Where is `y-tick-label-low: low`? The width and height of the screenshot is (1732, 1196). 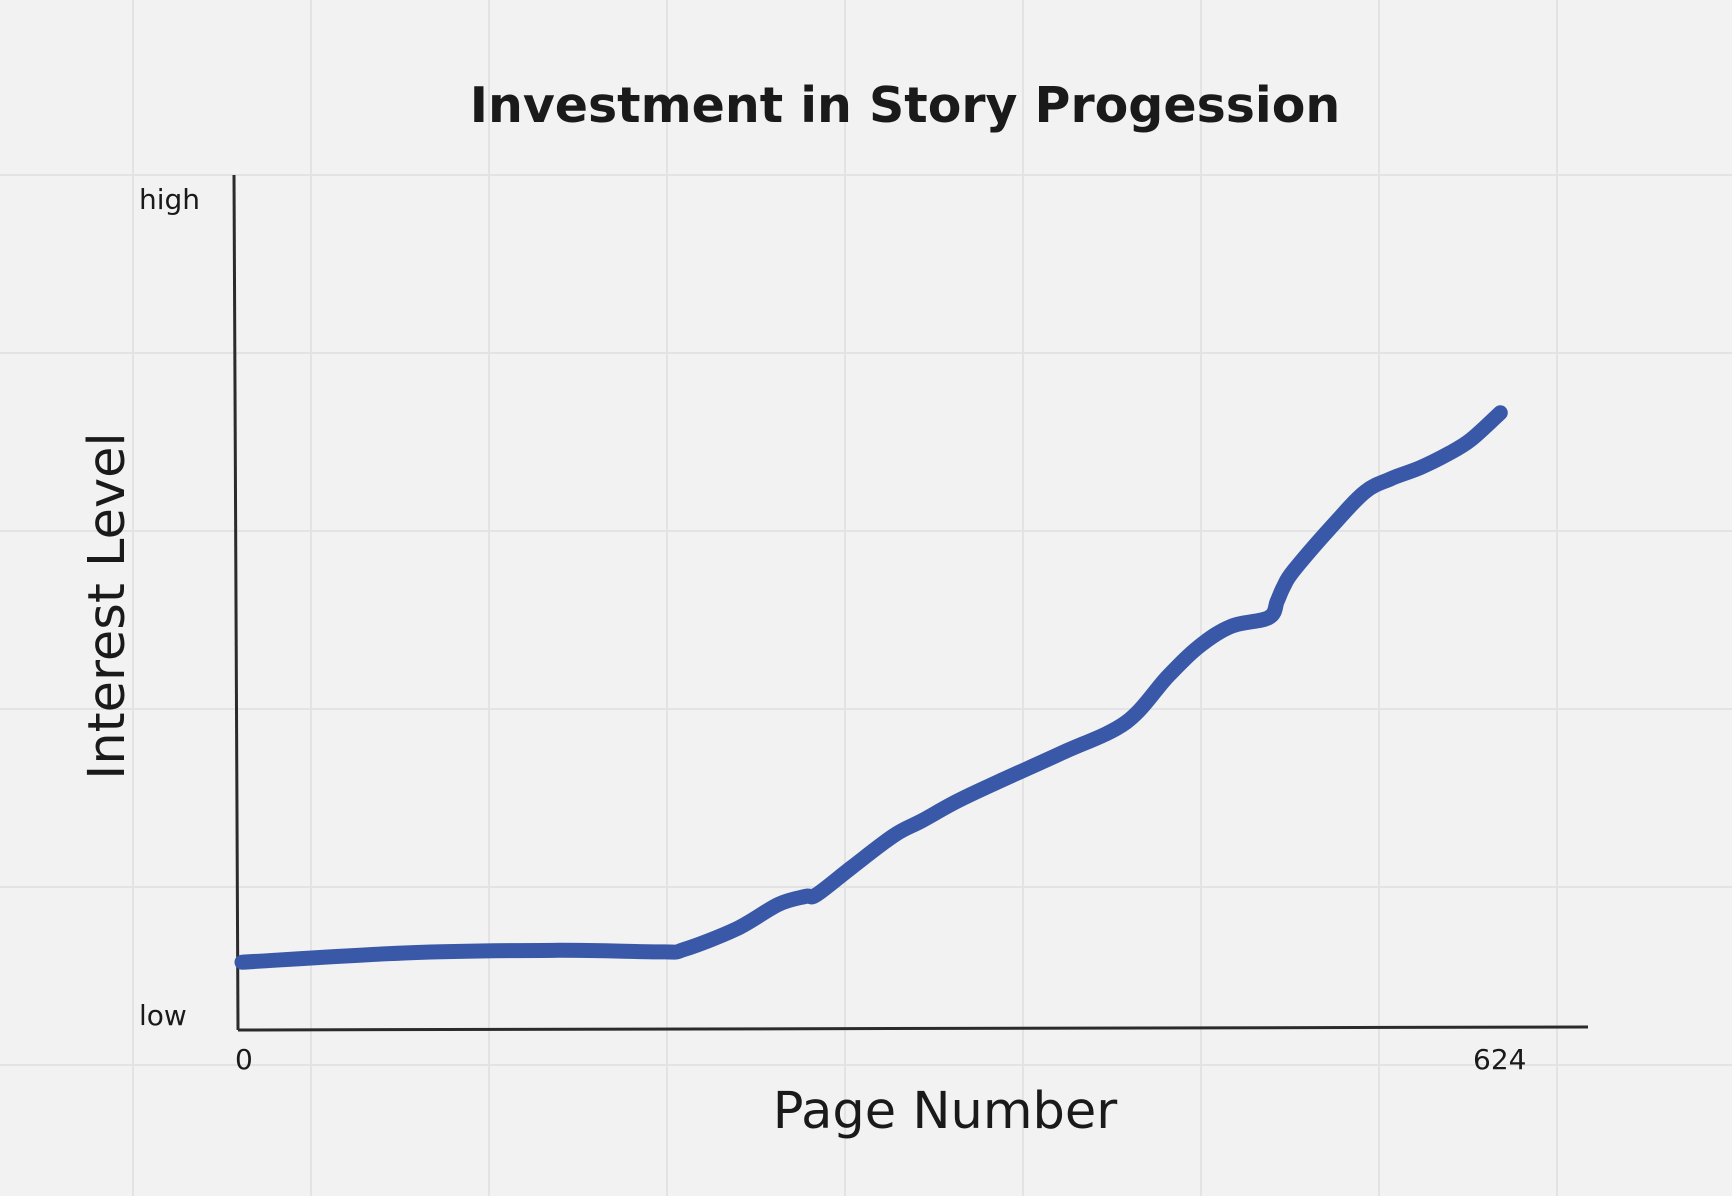
y-tick-label-low: low is located at coordinates (163, 1015).